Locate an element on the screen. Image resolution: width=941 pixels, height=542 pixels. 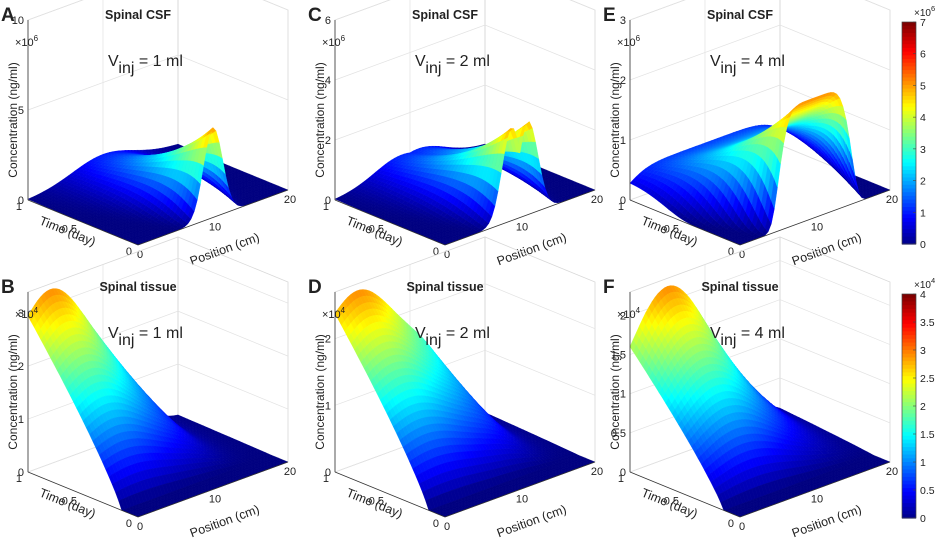
z-tick-label: 3 is located at coordinates (623, 21).